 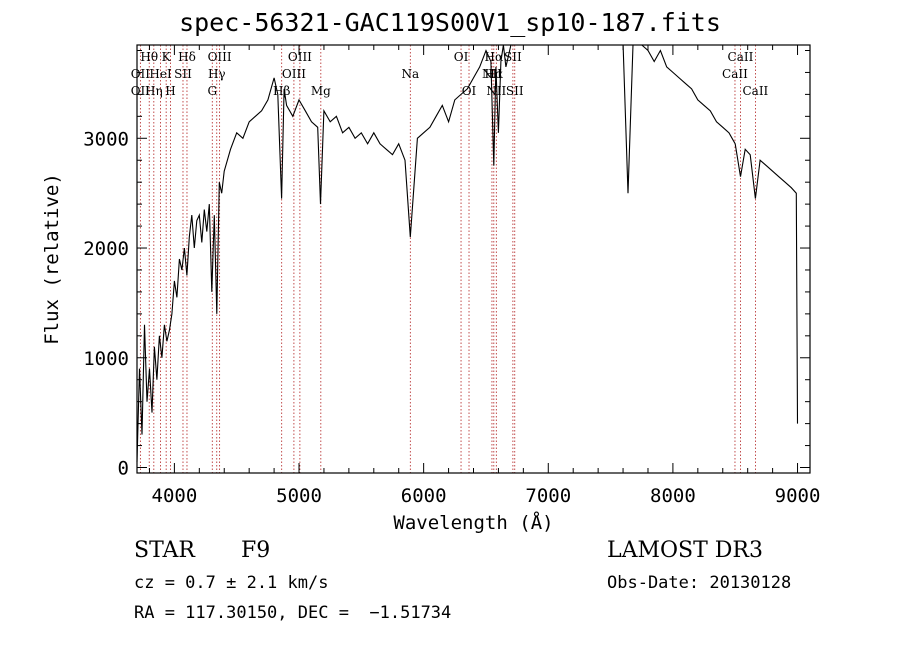 What do you see at coordinates (106, 249) in the screenshot?
I see `y-tick-label: 2000` at bounding box center [106, 249].